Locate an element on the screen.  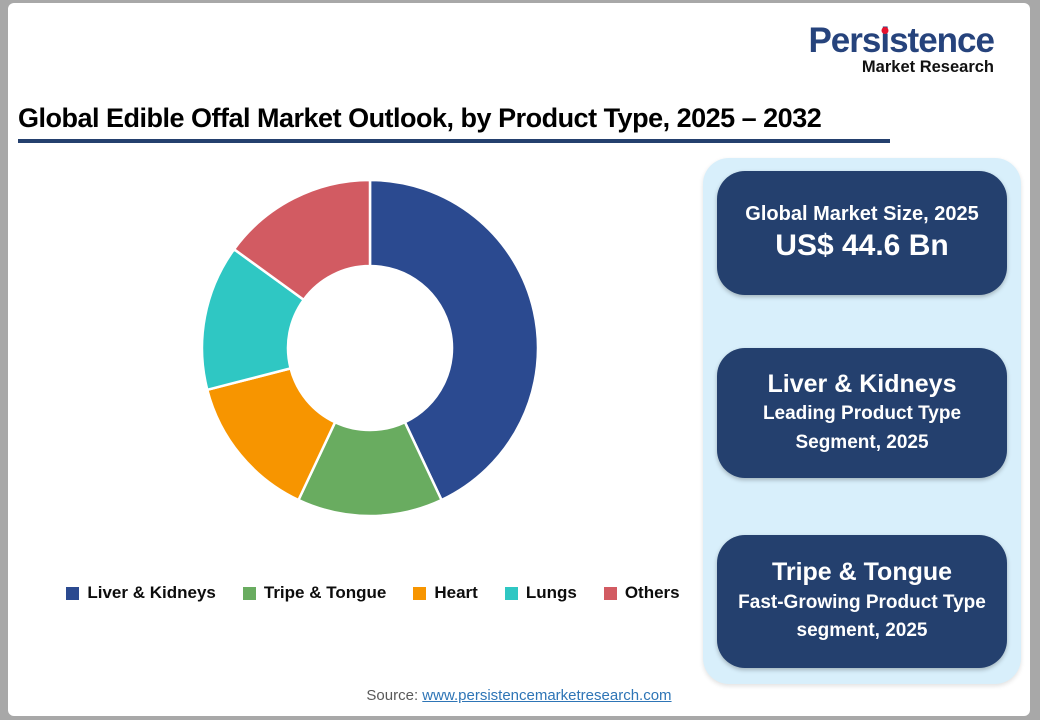
logo-name-post: stence is located at coordinates (942, 40).